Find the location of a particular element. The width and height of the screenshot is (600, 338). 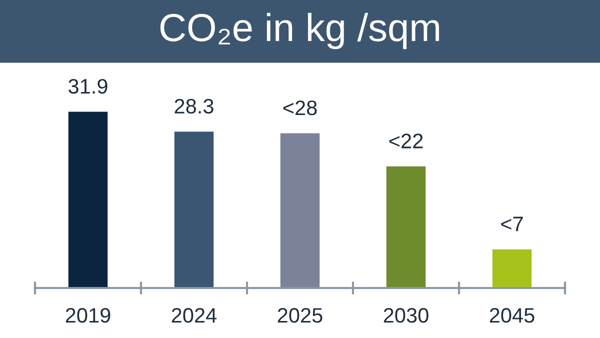

x-tick-label: 2030 is located at coordinates (406, 315).